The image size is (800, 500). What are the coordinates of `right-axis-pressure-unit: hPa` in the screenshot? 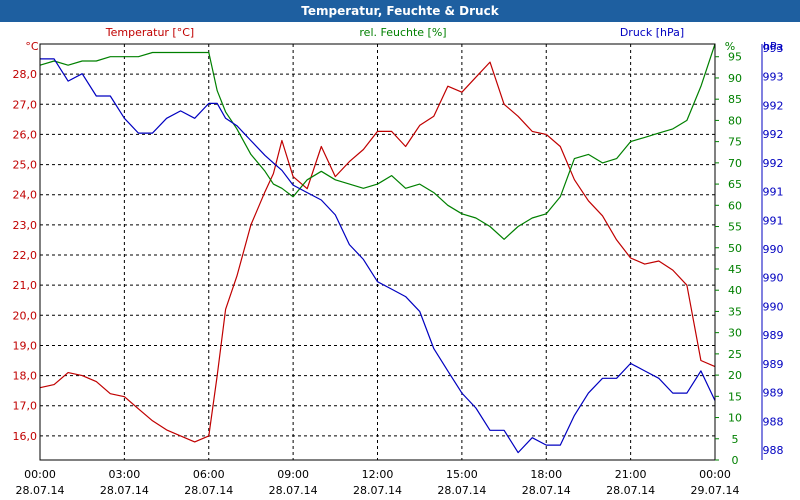 It's located at (773, 46).